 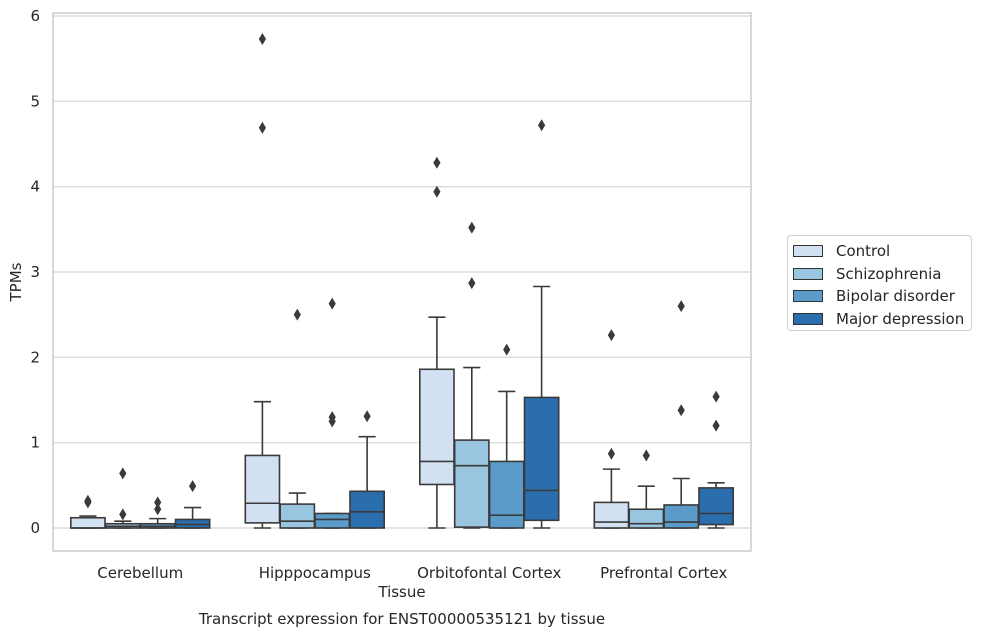 I want to click on legend-label: Major depression, so click(x=900, y=318).